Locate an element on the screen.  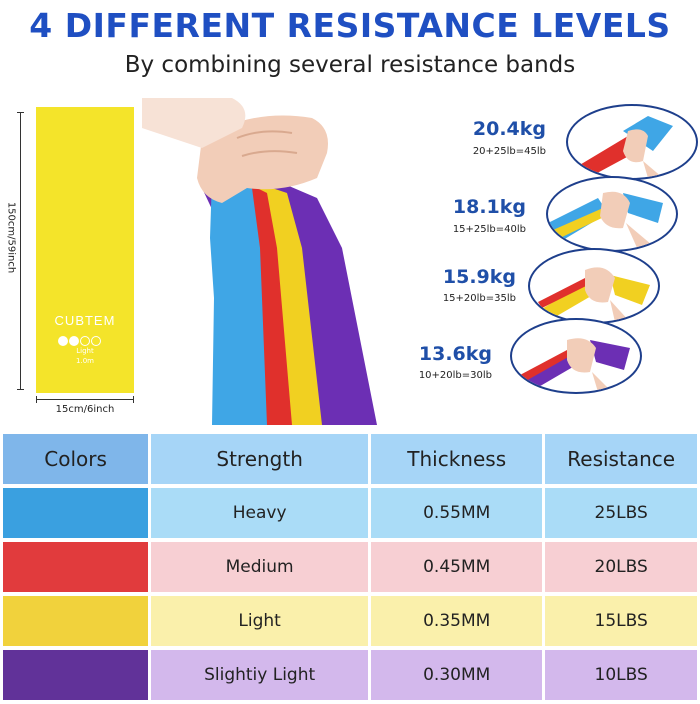
table-row: Medium 0.45MM 20LBS is located at coordinates (350, 567).